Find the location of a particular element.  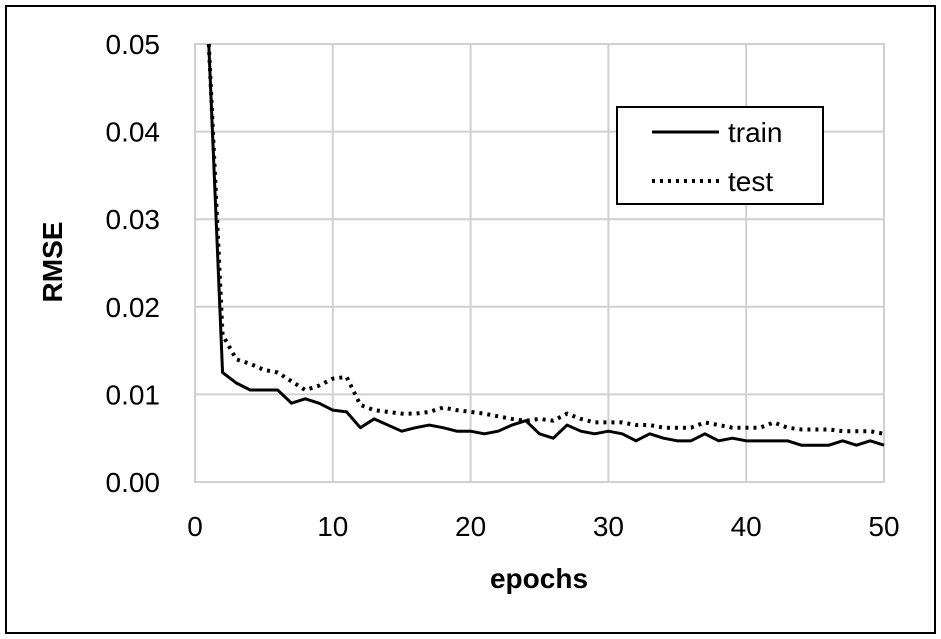

legend-train-label: train is located at coordinates (755, 132).